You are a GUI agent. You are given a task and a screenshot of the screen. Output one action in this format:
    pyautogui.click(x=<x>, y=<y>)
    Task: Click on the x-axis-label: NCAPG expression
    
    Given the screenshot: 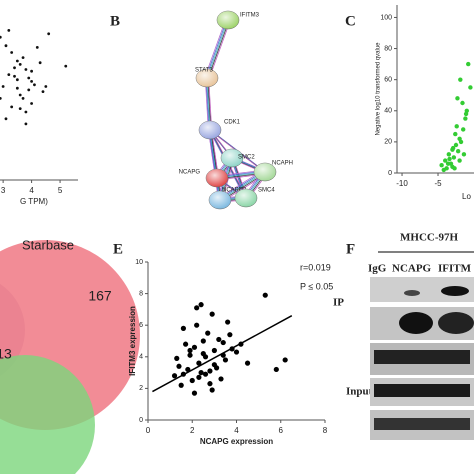 What is the action you would take?
    pyautogui.click(x=236, y=441)
    